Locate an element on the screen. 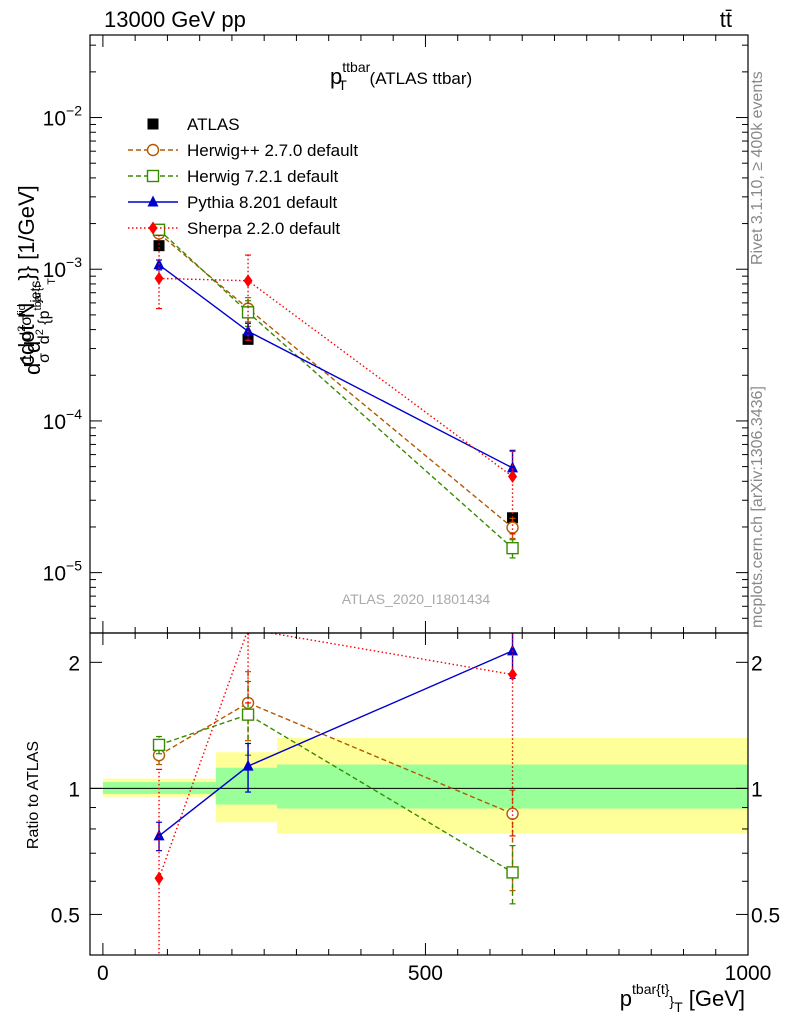 The width and height of the screenshot is (786, 1024). x-tick-label-1: 500 is located at coordinates (425, 973).